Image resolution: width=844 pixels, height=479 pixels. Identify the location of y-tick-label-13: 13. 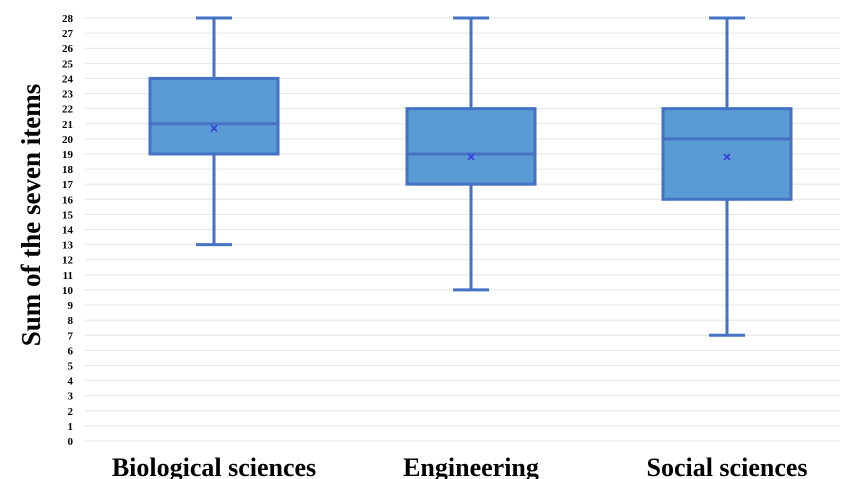
(68, 246).